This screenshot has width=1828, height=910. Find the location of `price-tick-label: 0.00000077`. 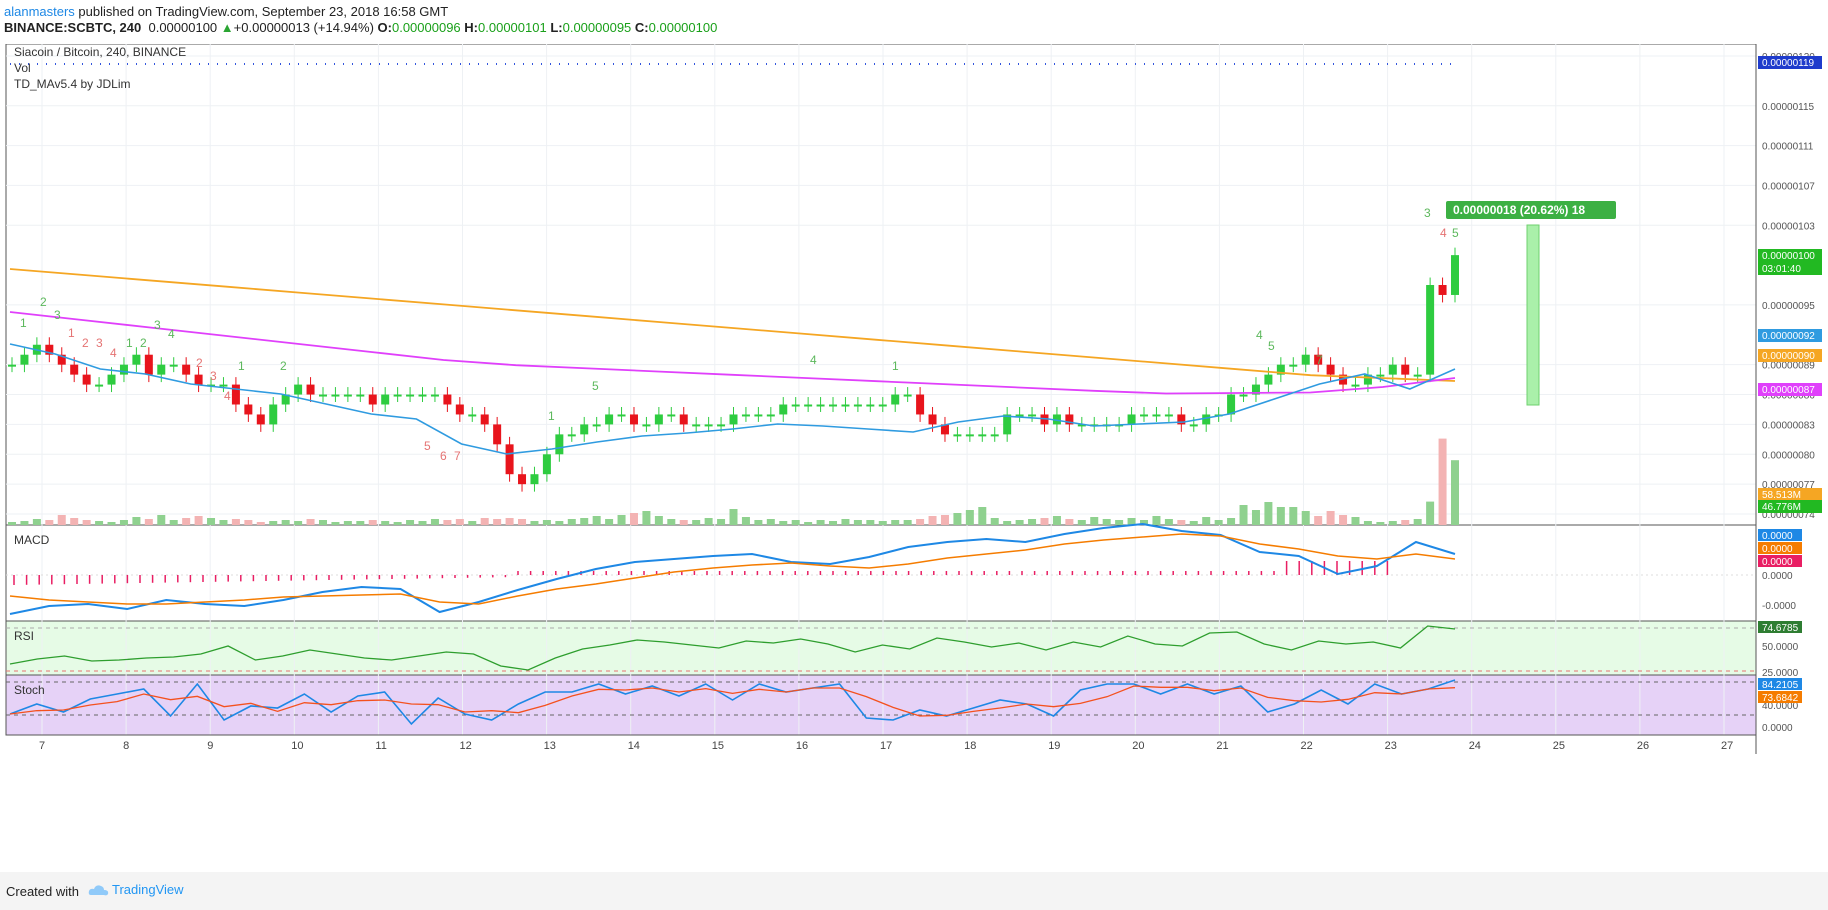

price-tick-label: 0.00000077 is located at coordinates (1788, 485).